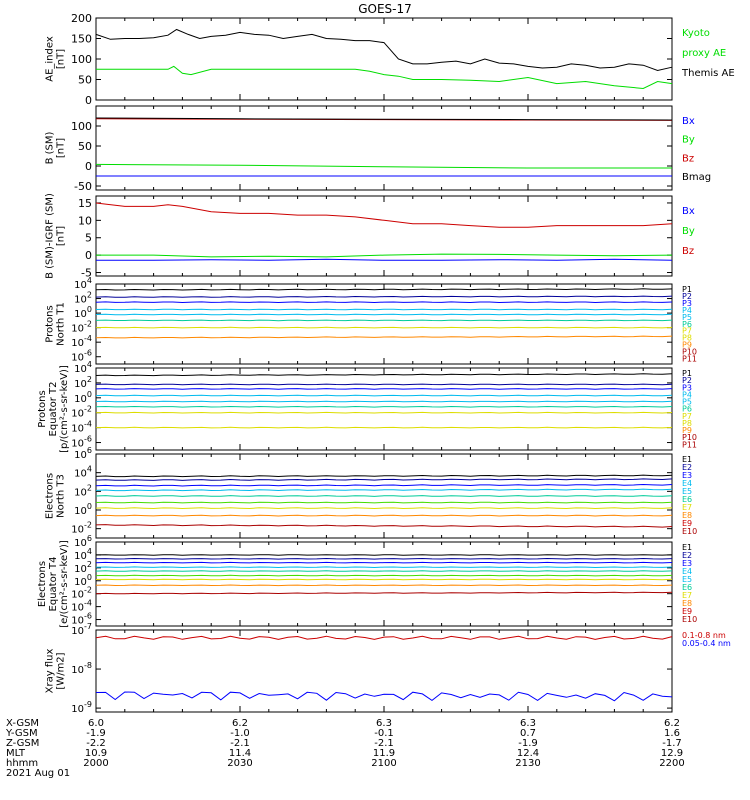 The image size is (750, 800). What do you see at coordinates (687, 467) in the screenshot?
I see `legend-entry: E2` at bounding box center [687, 467].